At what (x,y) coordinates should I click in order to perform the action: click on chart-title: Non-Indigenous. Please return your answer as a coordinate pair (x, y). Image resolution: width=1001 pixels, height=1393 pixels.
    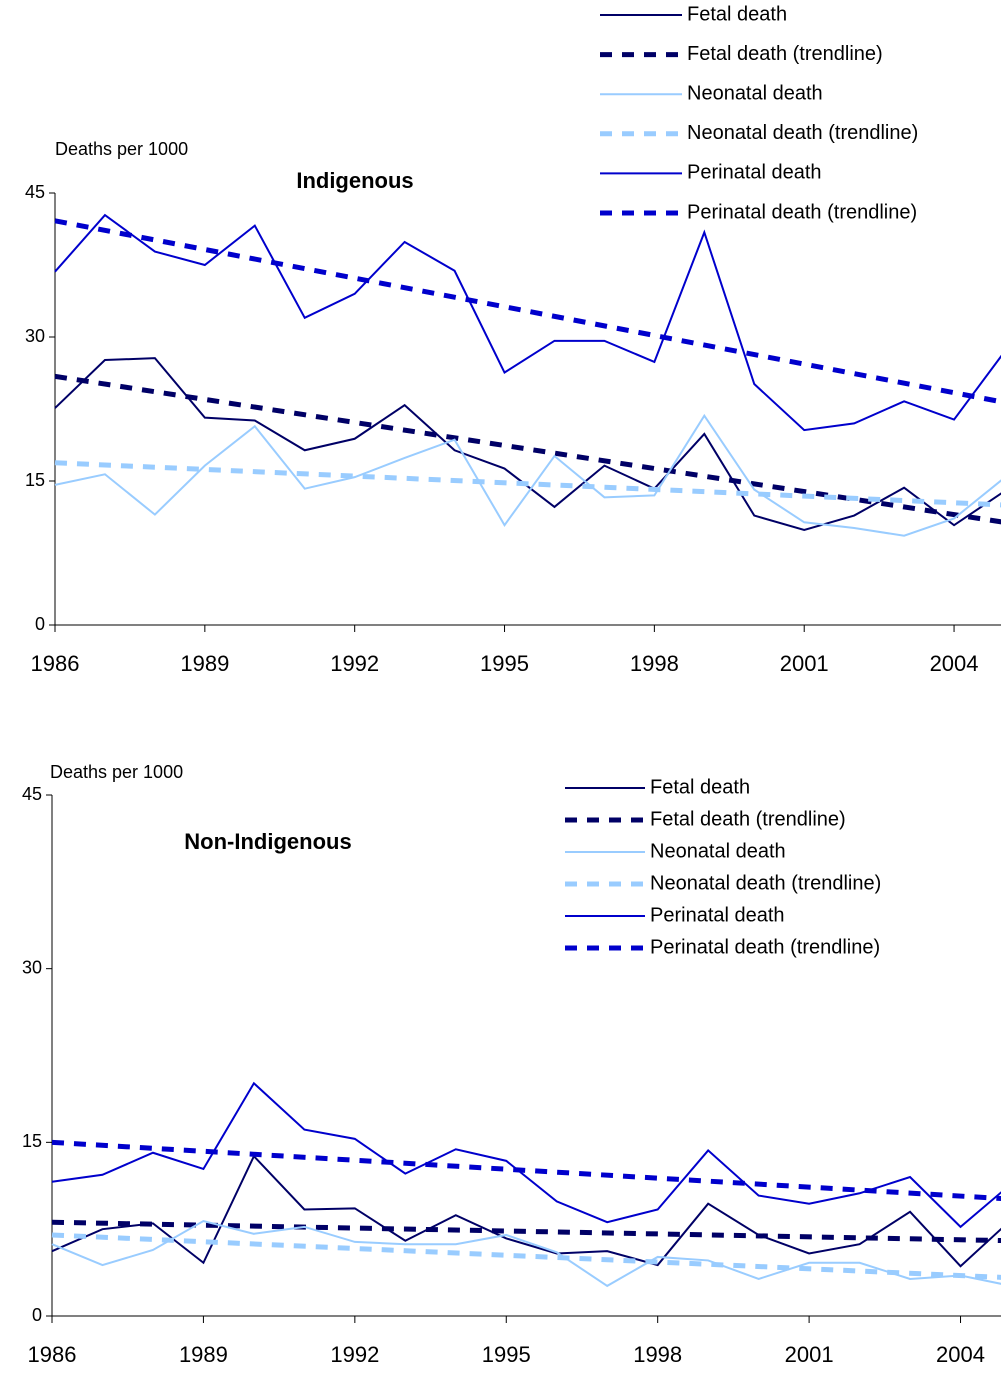
    Looking at the image, I should click on (267, 841).